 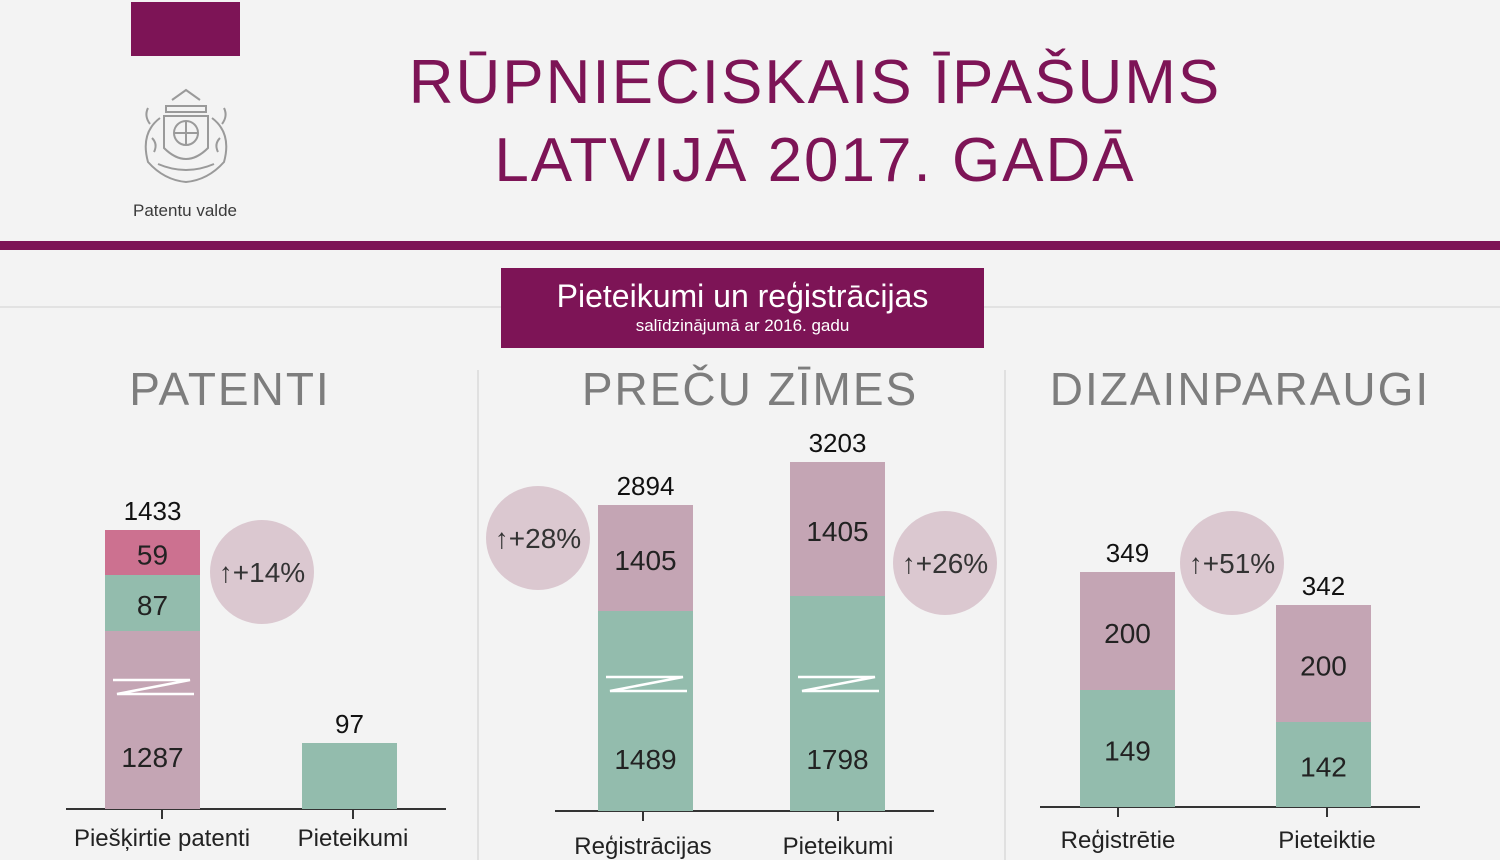 I want to click on bar-total-label: 342, so click(x=1323, y=586).